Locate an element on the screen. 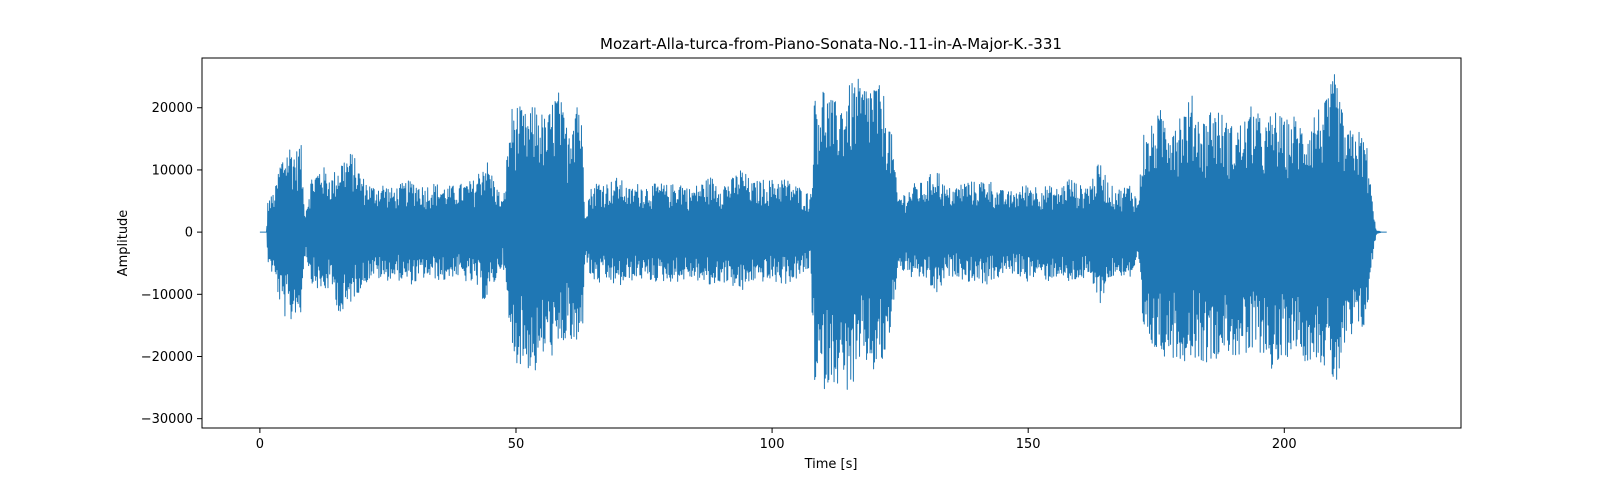  y-tick-label: −20000 is located at coordinates (167, 357).